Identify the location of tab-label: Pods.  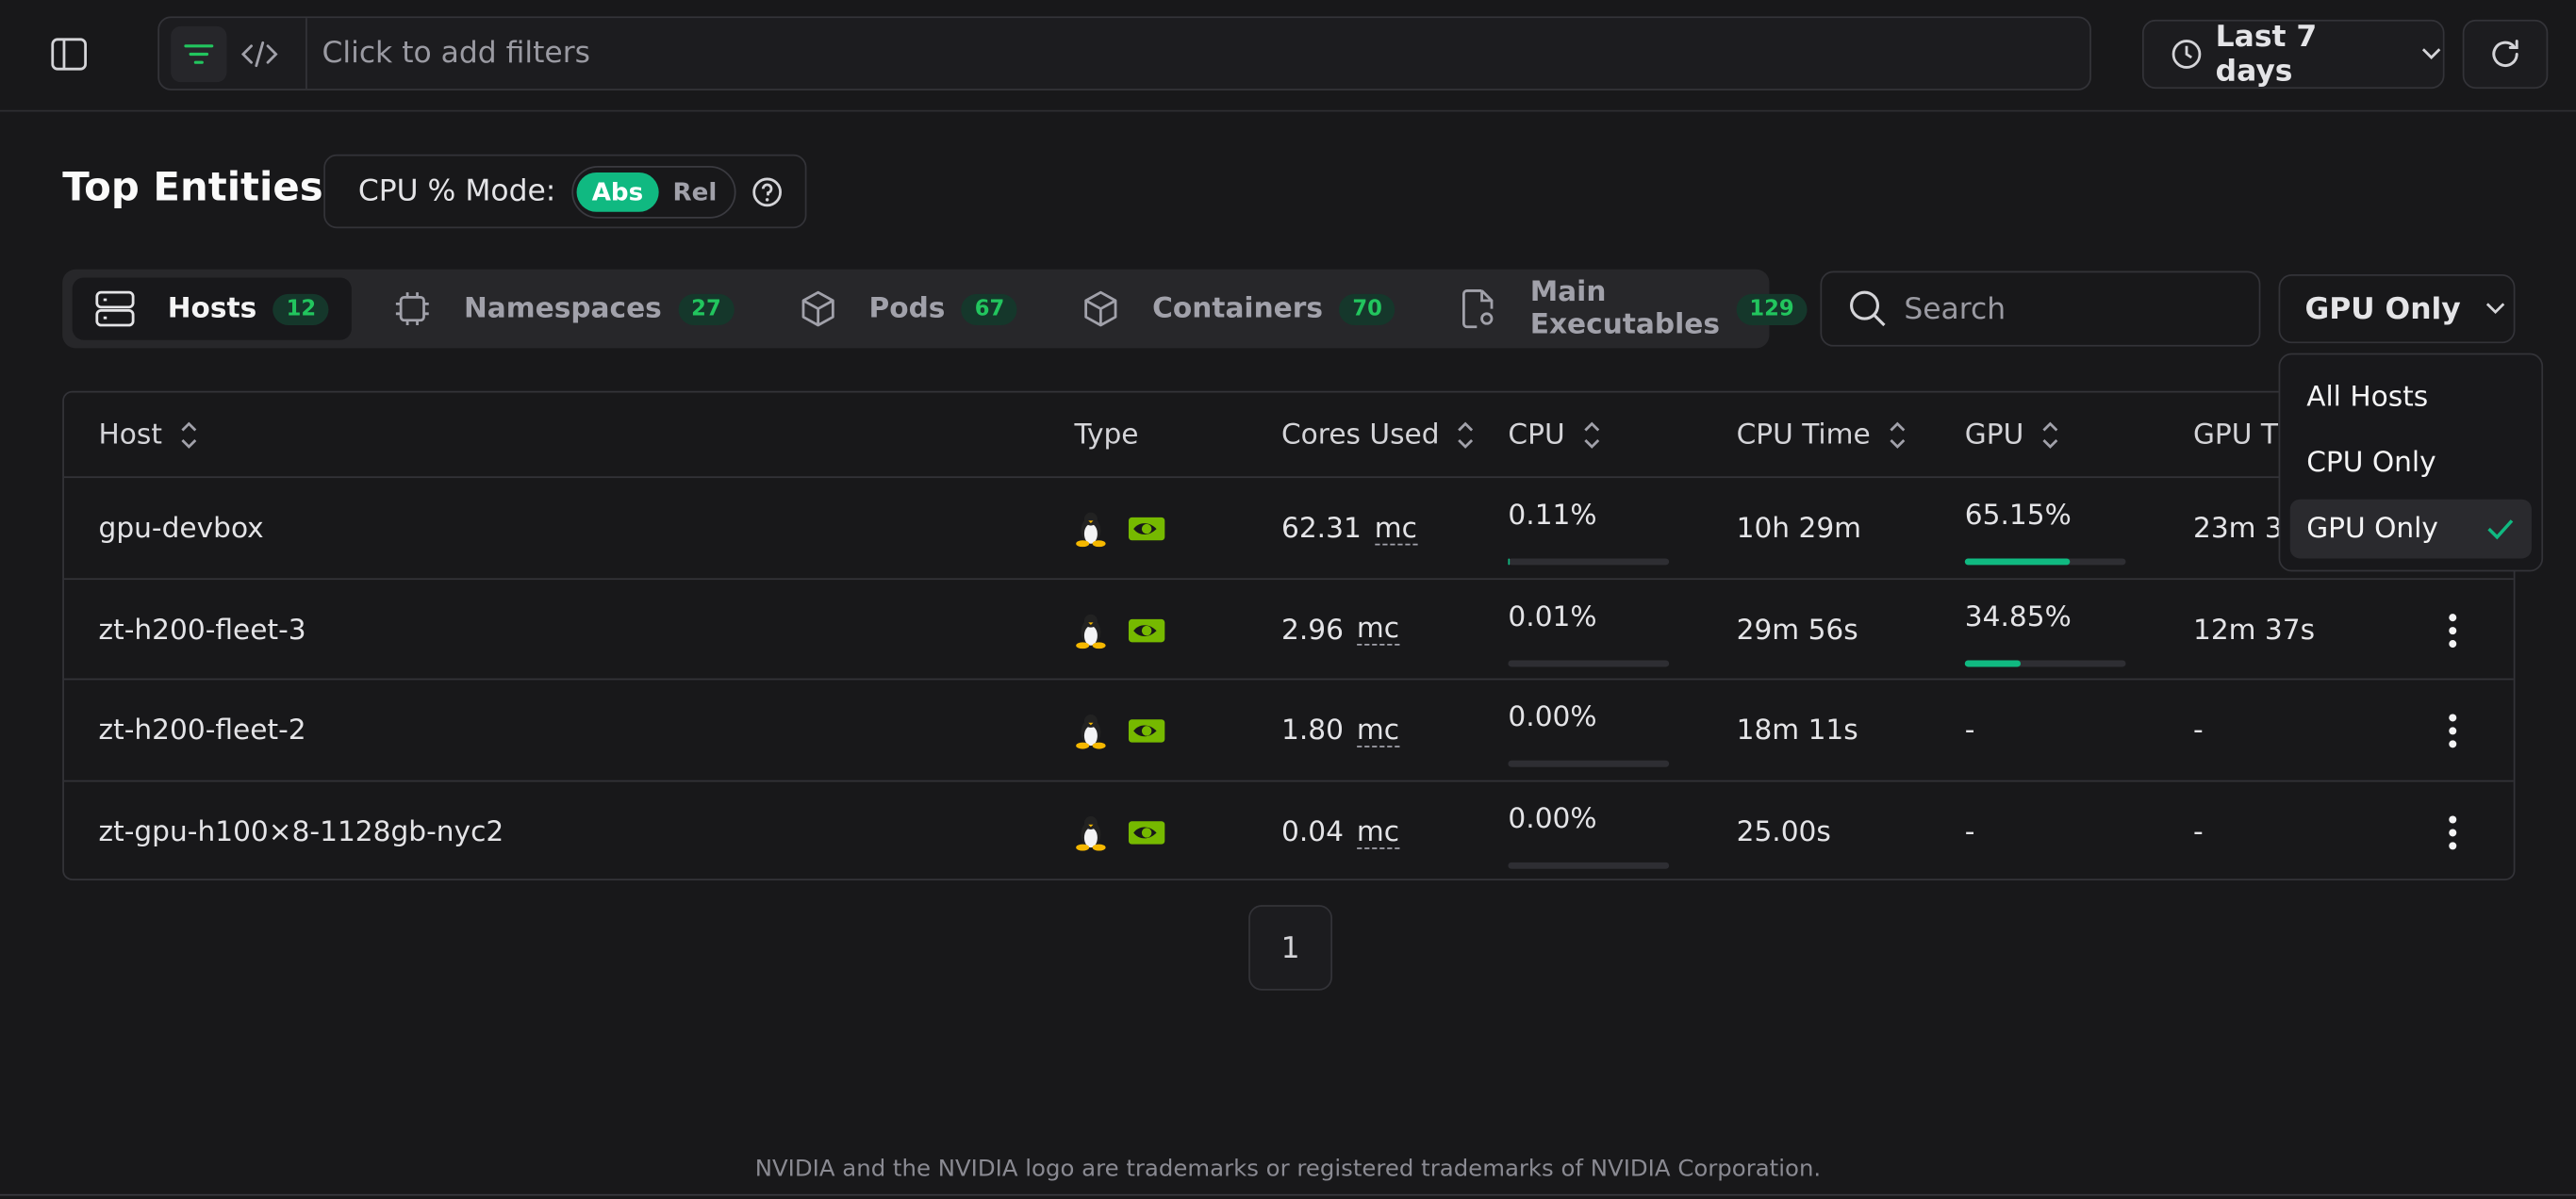
(907, 309).